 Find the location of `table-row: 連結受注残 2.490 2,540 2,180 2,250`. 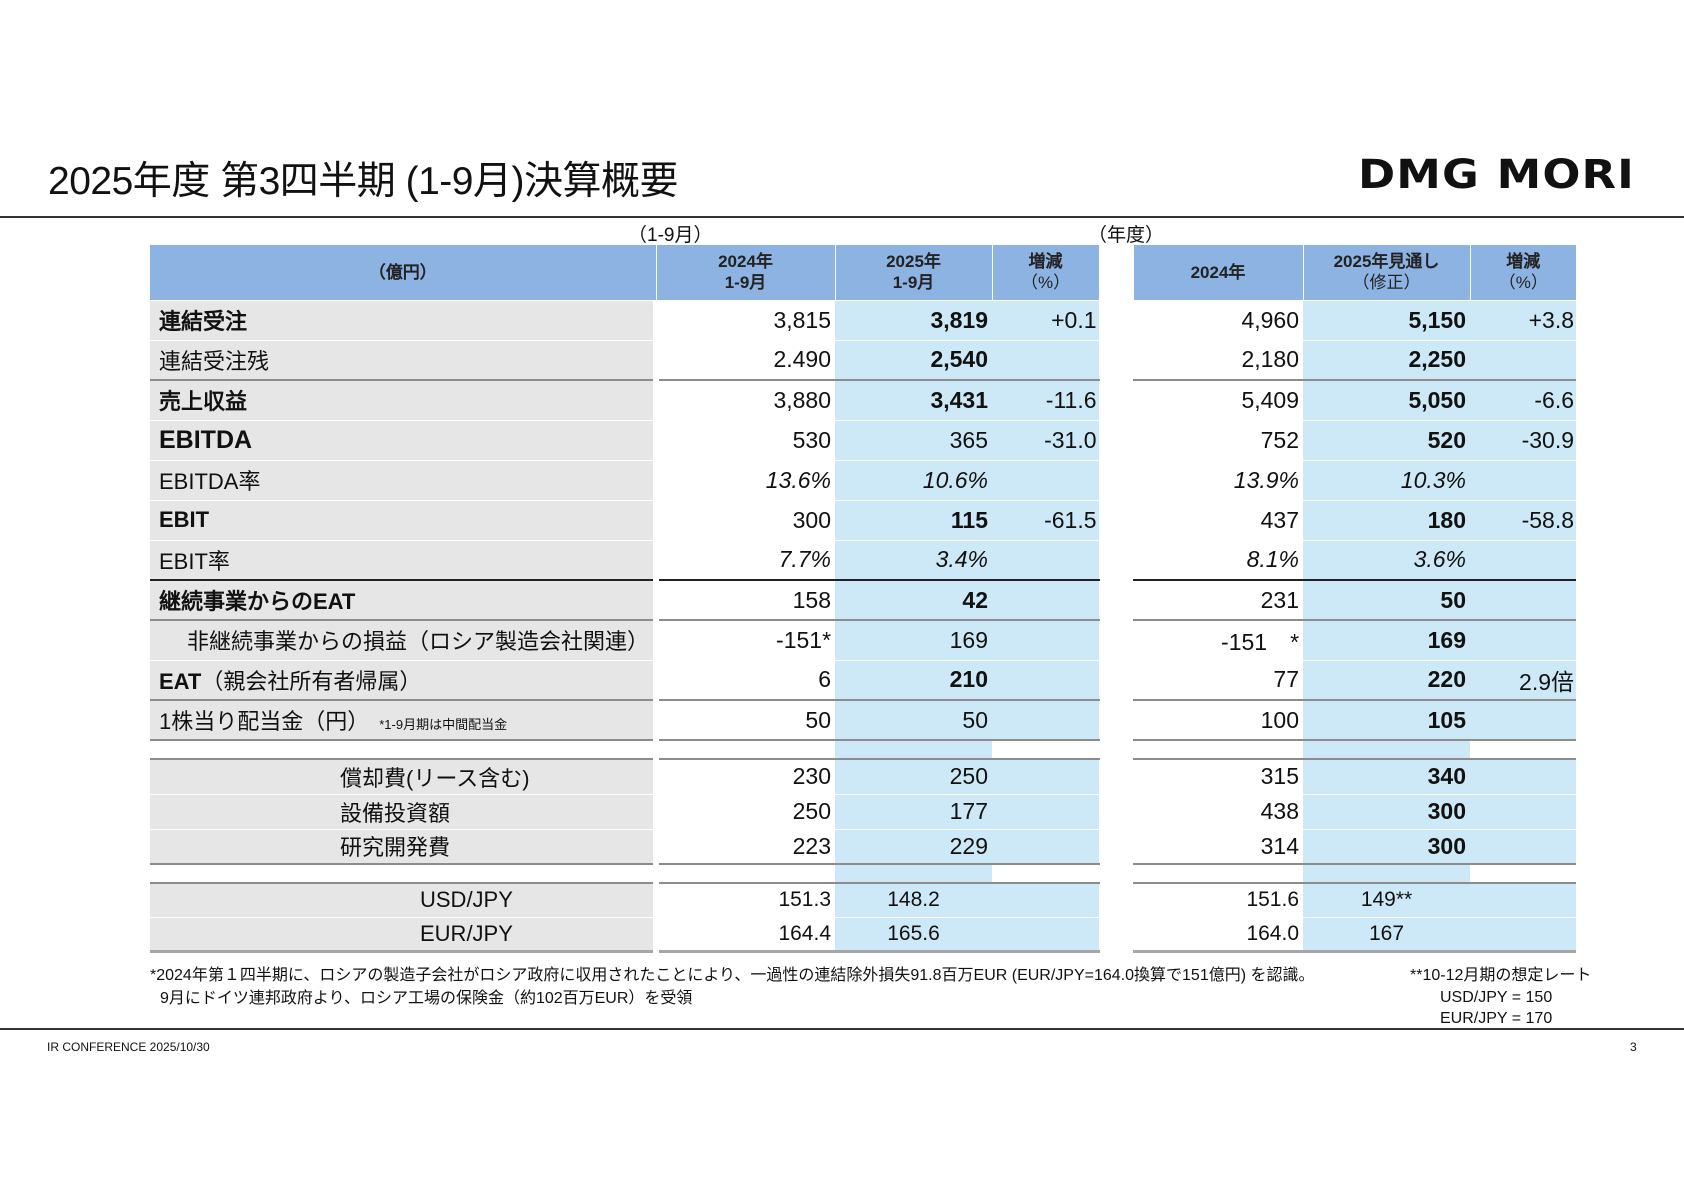

table-row: 連結受注残 2.490 2,540 2,180 2,250 is located at coordinates (863, 359).